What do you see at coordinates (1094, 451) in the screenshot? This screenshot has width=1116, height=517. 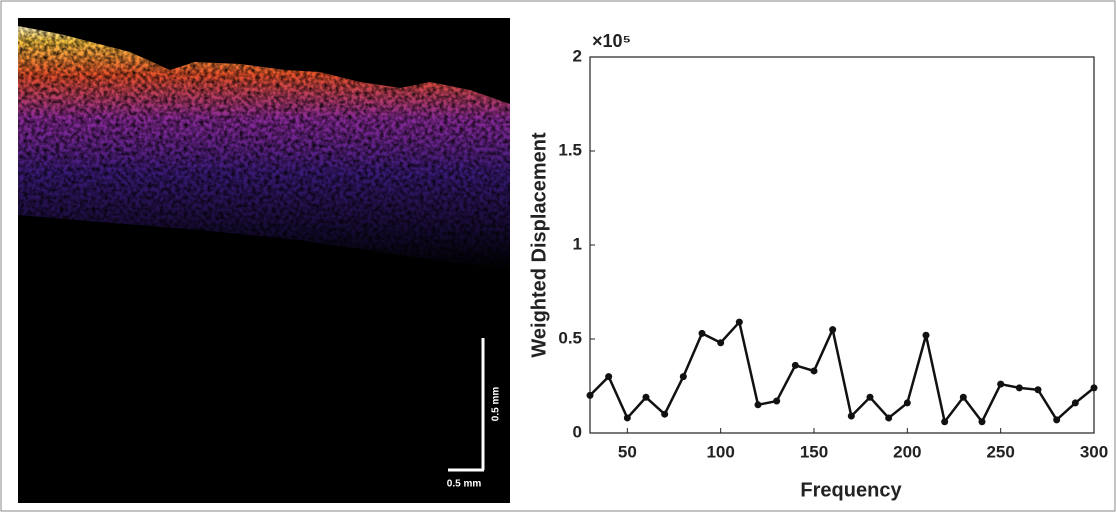 I see `x-tick-label: 300` at bounding box center [1094, 451].